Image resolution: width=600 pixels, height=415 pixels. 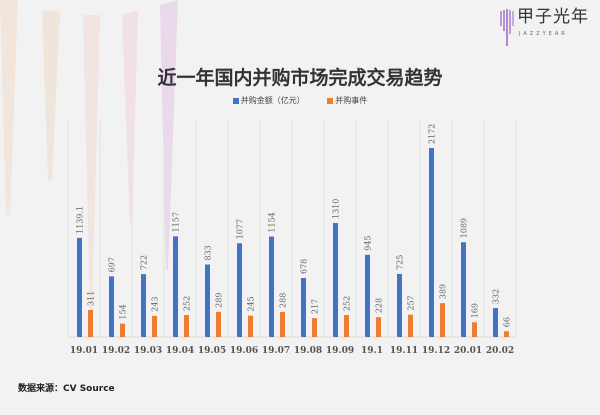 I want to click on data-label: 833, so click(x=208, y=252).